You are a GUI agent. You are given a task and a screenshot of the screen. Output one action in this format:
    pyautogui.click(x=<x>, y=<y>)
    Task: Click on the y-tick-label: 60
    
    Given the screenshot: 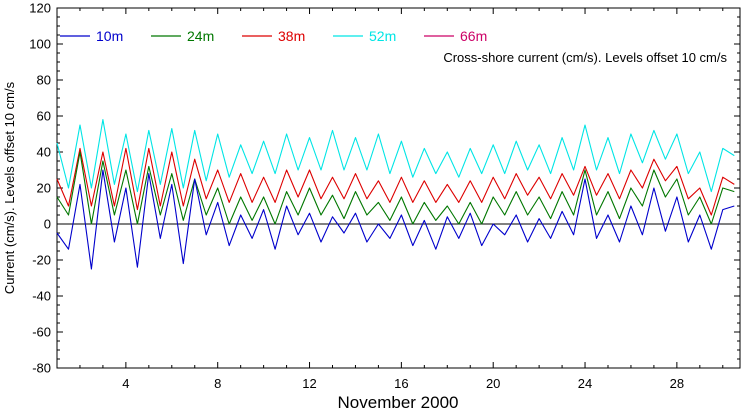 What is the action you would take?
    pyautogui.click(x=44, y=116)
    